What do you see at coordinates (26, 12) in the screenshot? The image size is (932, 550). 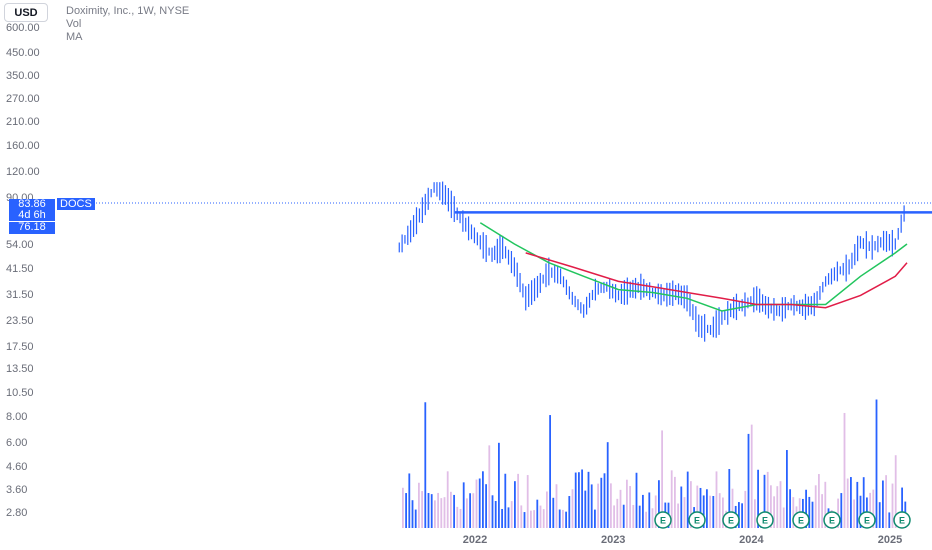 I see `currency-button: USD` at bounding box center [26, 12].